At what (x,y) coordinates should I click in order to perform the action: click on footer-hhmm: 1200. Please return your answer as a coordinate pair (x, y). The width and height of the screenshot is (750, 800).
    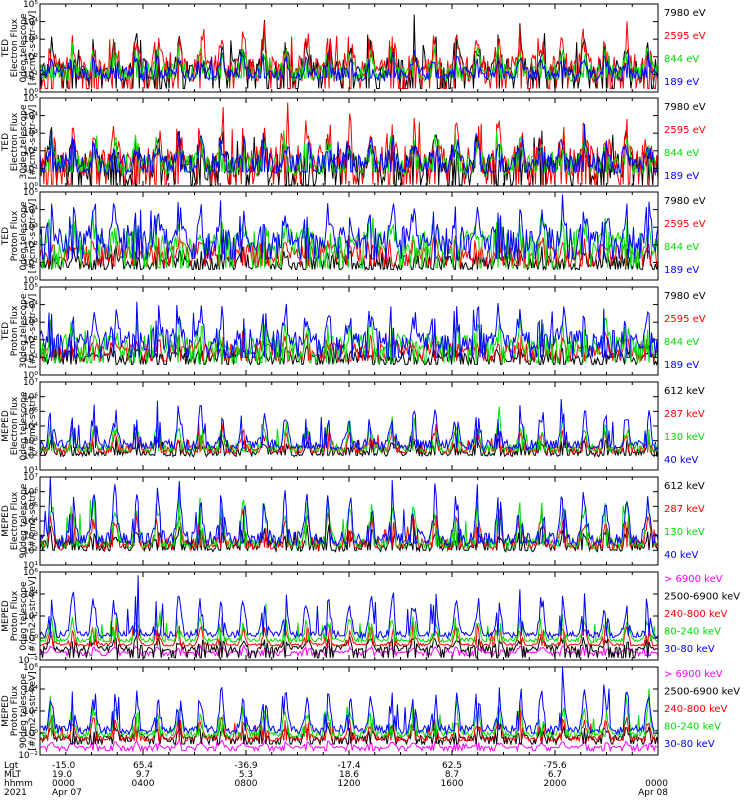
    Looking at the image, I should click on (349, 784).